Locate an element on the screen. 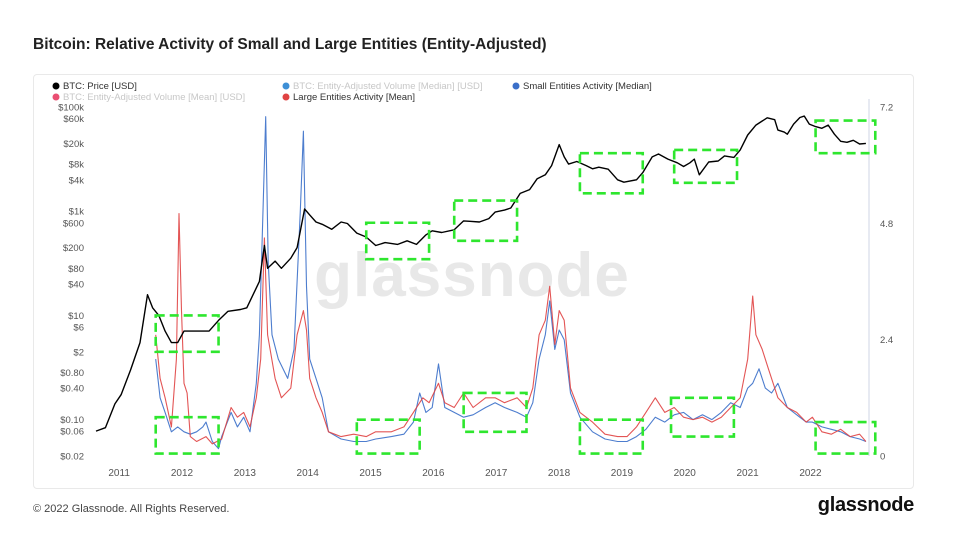 This screenshot has height=540, width=971. y-left-tick-label: $200 is located at coordinates (73, 248).